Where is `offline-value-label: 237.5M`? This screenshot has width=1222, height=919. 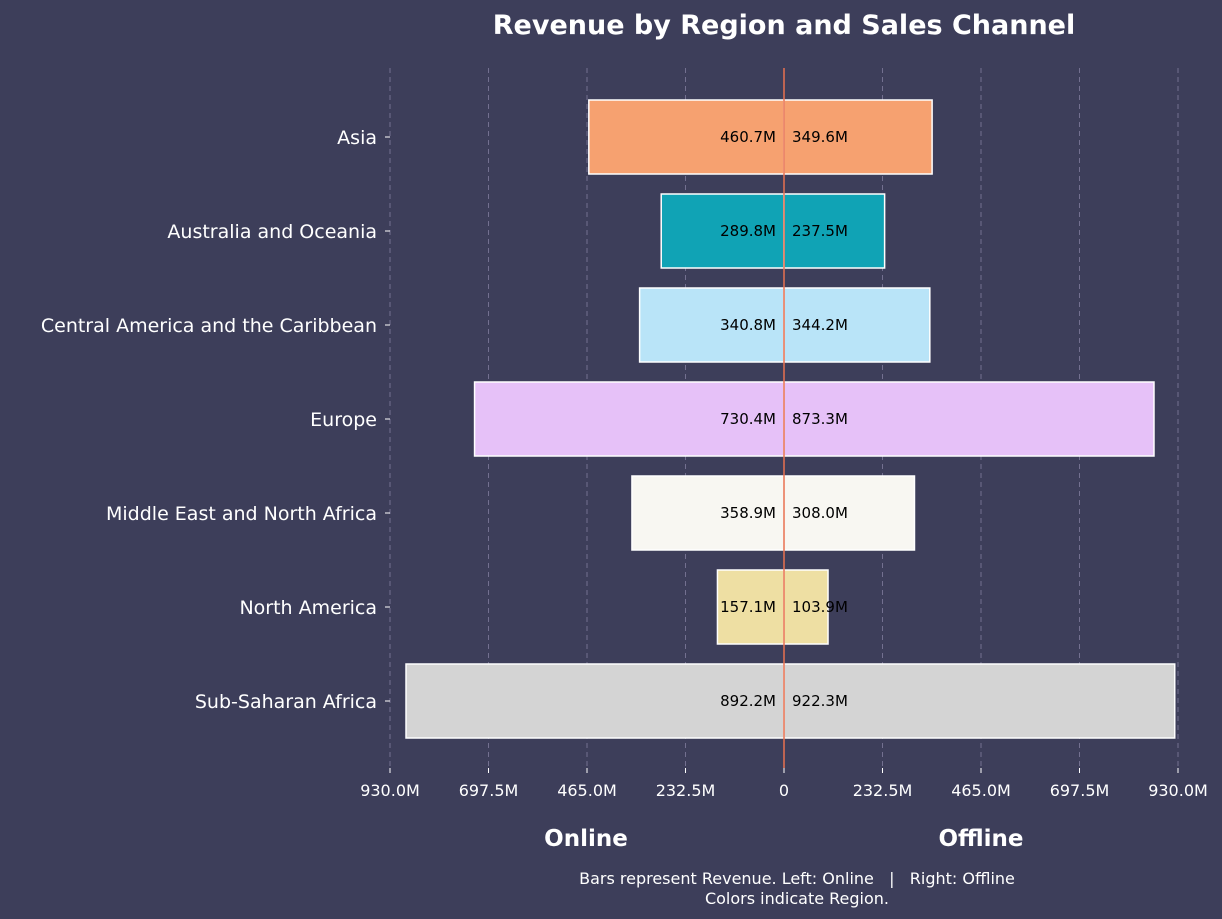 offline-value-label: 237.5M is located at coordinates (820, 231).